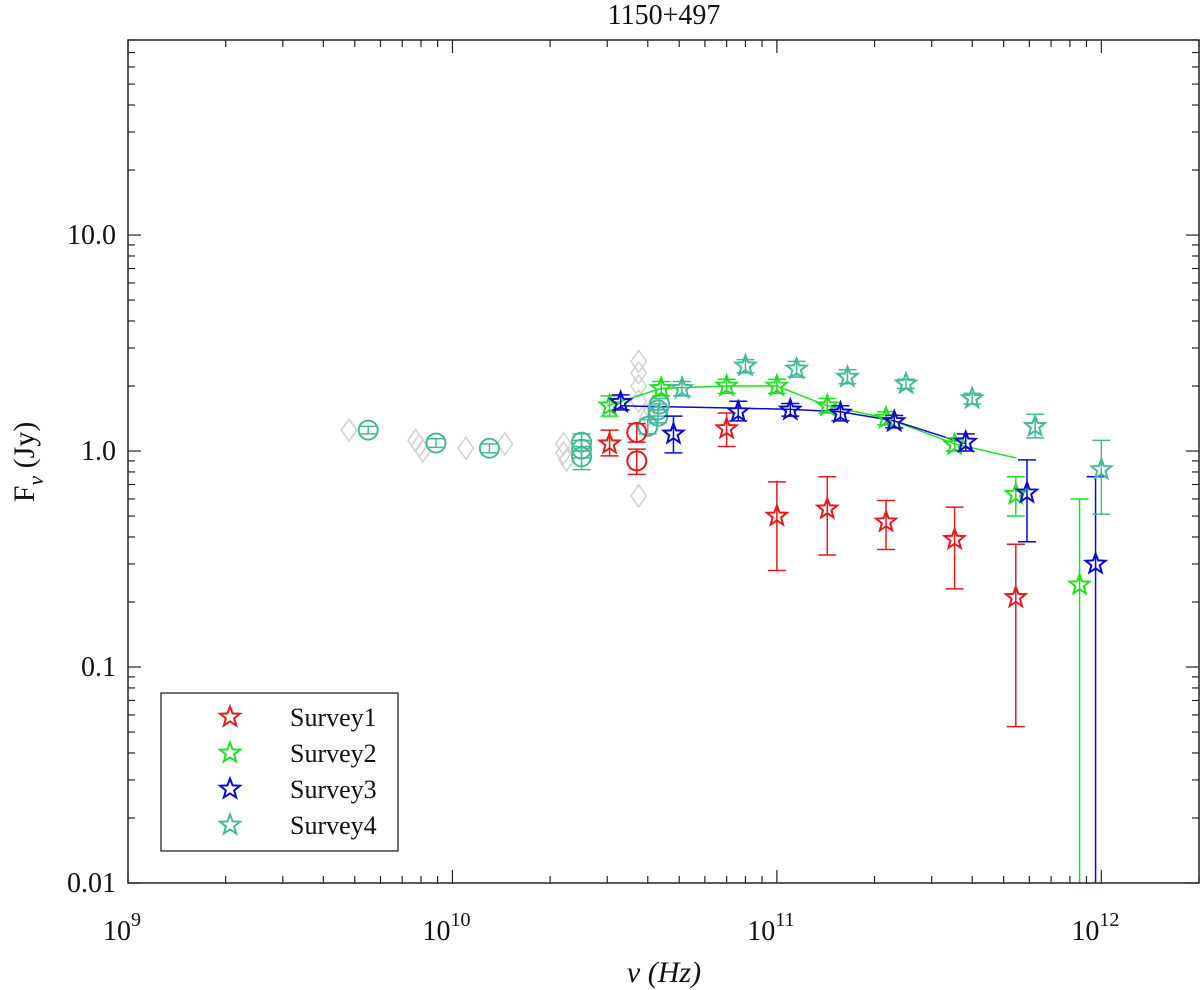  What do you see at coordinates (333, 825) in the screenshot?
I see `legend-label-survey4: Survey4` at bounding box center [333, 825].